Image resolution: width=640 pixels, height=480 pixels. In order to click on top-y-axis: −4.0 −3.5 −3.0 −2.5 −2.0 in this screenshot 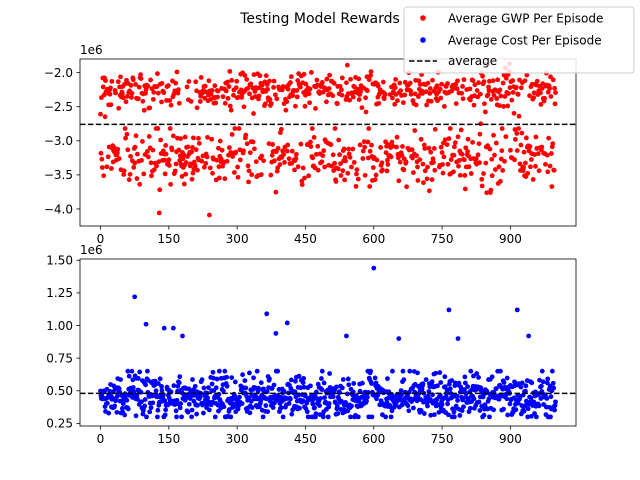, I will do `click(62, 141)`.